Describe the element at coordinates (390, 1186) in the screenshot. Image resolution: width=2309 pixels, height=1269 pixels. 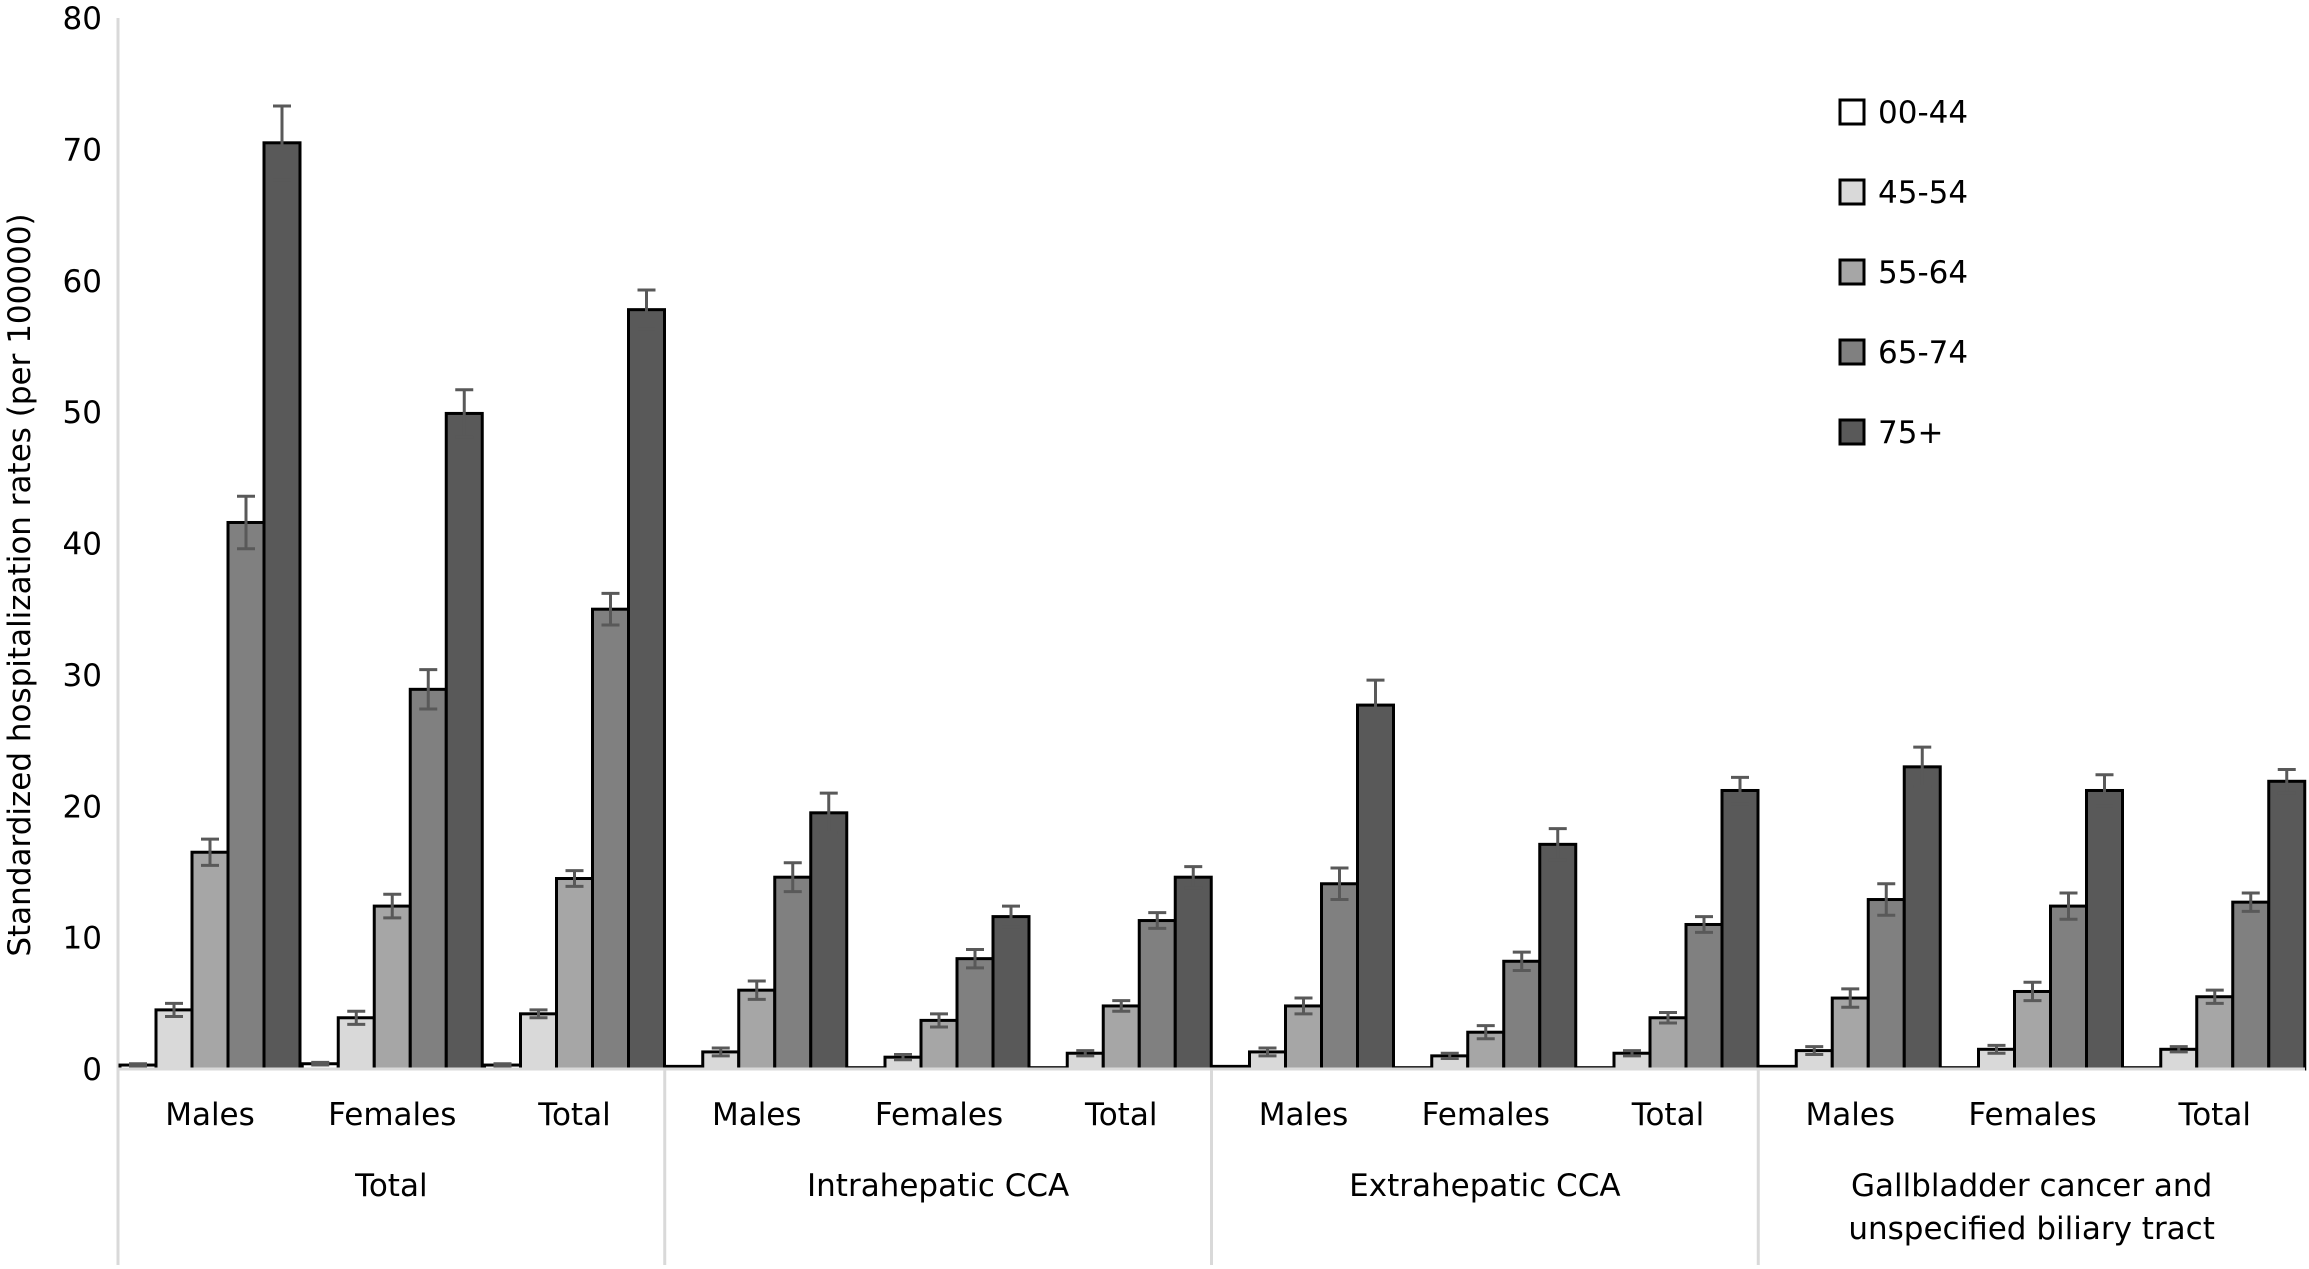
I see `group-label: Total` at that location.